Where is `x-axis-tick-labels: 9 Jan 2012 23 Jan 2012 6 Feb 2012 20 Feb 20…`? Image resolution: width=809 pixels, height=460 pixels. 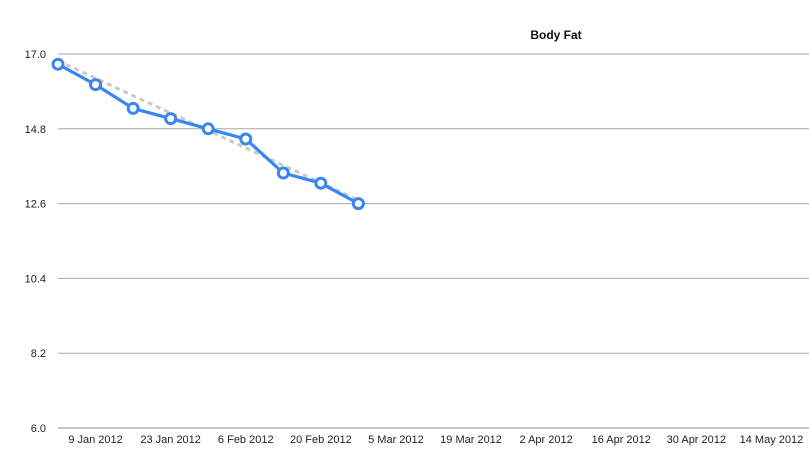 x-axis-tick-labels: 9 Jan 2012 23 Jan 2012 6 Feb 2012 20 Feb 20… is located at coordinates (435, 440).